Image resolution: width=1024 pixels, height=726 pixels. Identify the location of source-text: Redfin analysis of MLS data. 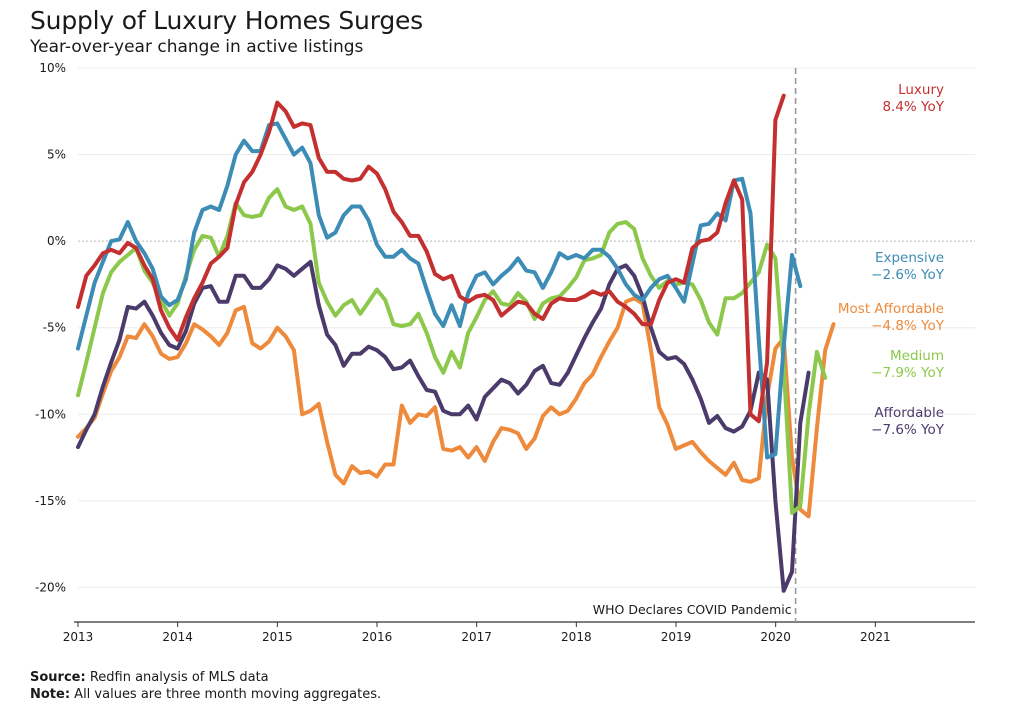
(177, 677).